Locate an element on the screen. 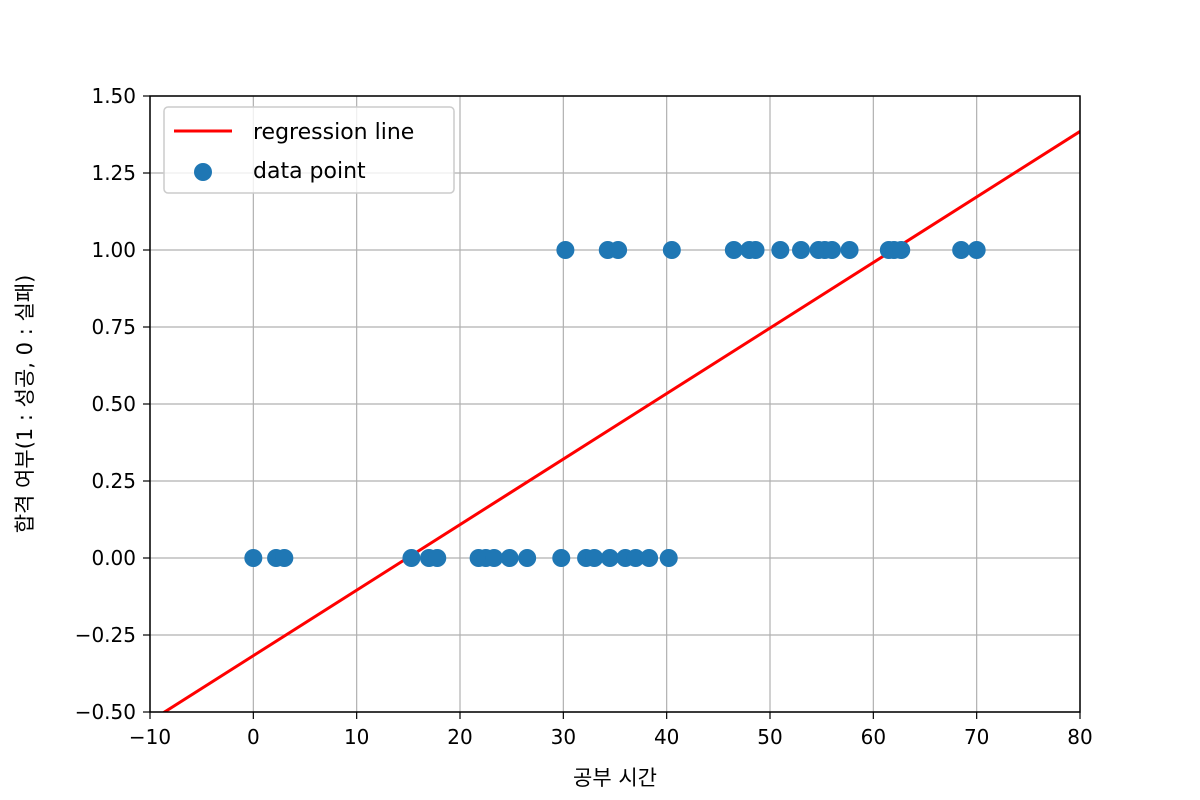 The image size is (1200, 800). x-tick-label: 70 is located at coordinates (976, 737).